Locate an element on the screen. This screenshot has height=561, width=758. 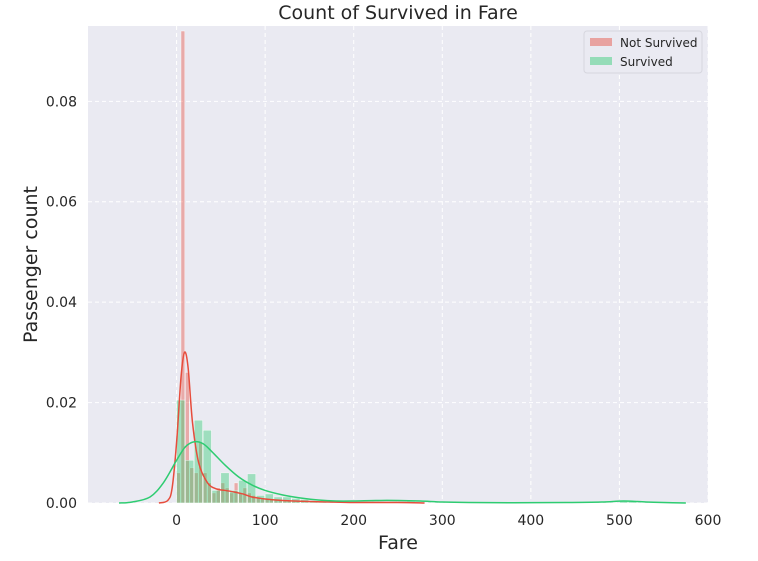
y-tick-label: 0.06 is located at coordinates (61, 203).